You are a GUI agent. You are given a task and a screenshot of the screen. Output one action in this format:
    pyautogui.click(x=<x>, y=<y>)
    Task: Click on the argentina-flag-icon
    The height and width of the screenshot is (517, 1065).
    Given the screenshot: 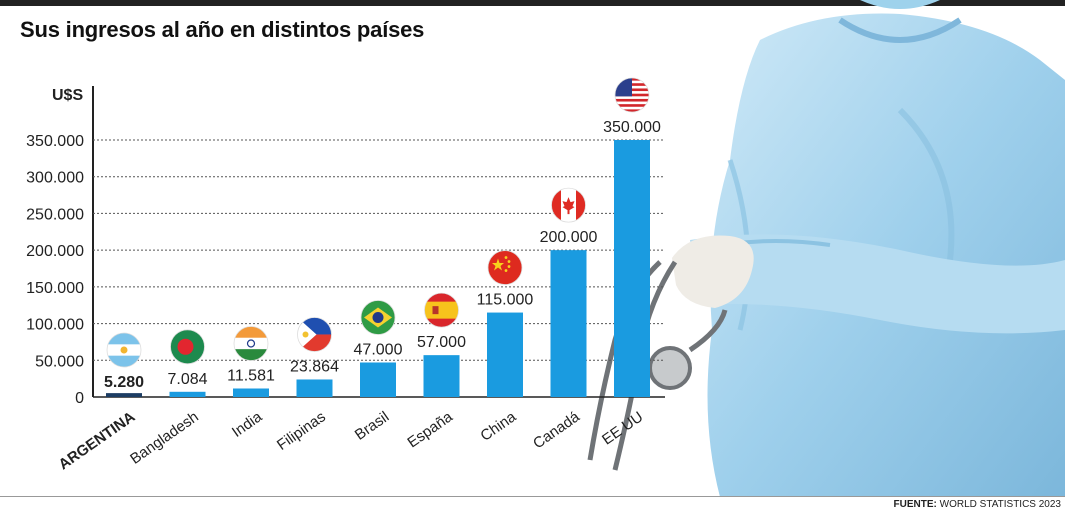 What is the action you would take?
    pyautogui.click(x=124, y=350)
    